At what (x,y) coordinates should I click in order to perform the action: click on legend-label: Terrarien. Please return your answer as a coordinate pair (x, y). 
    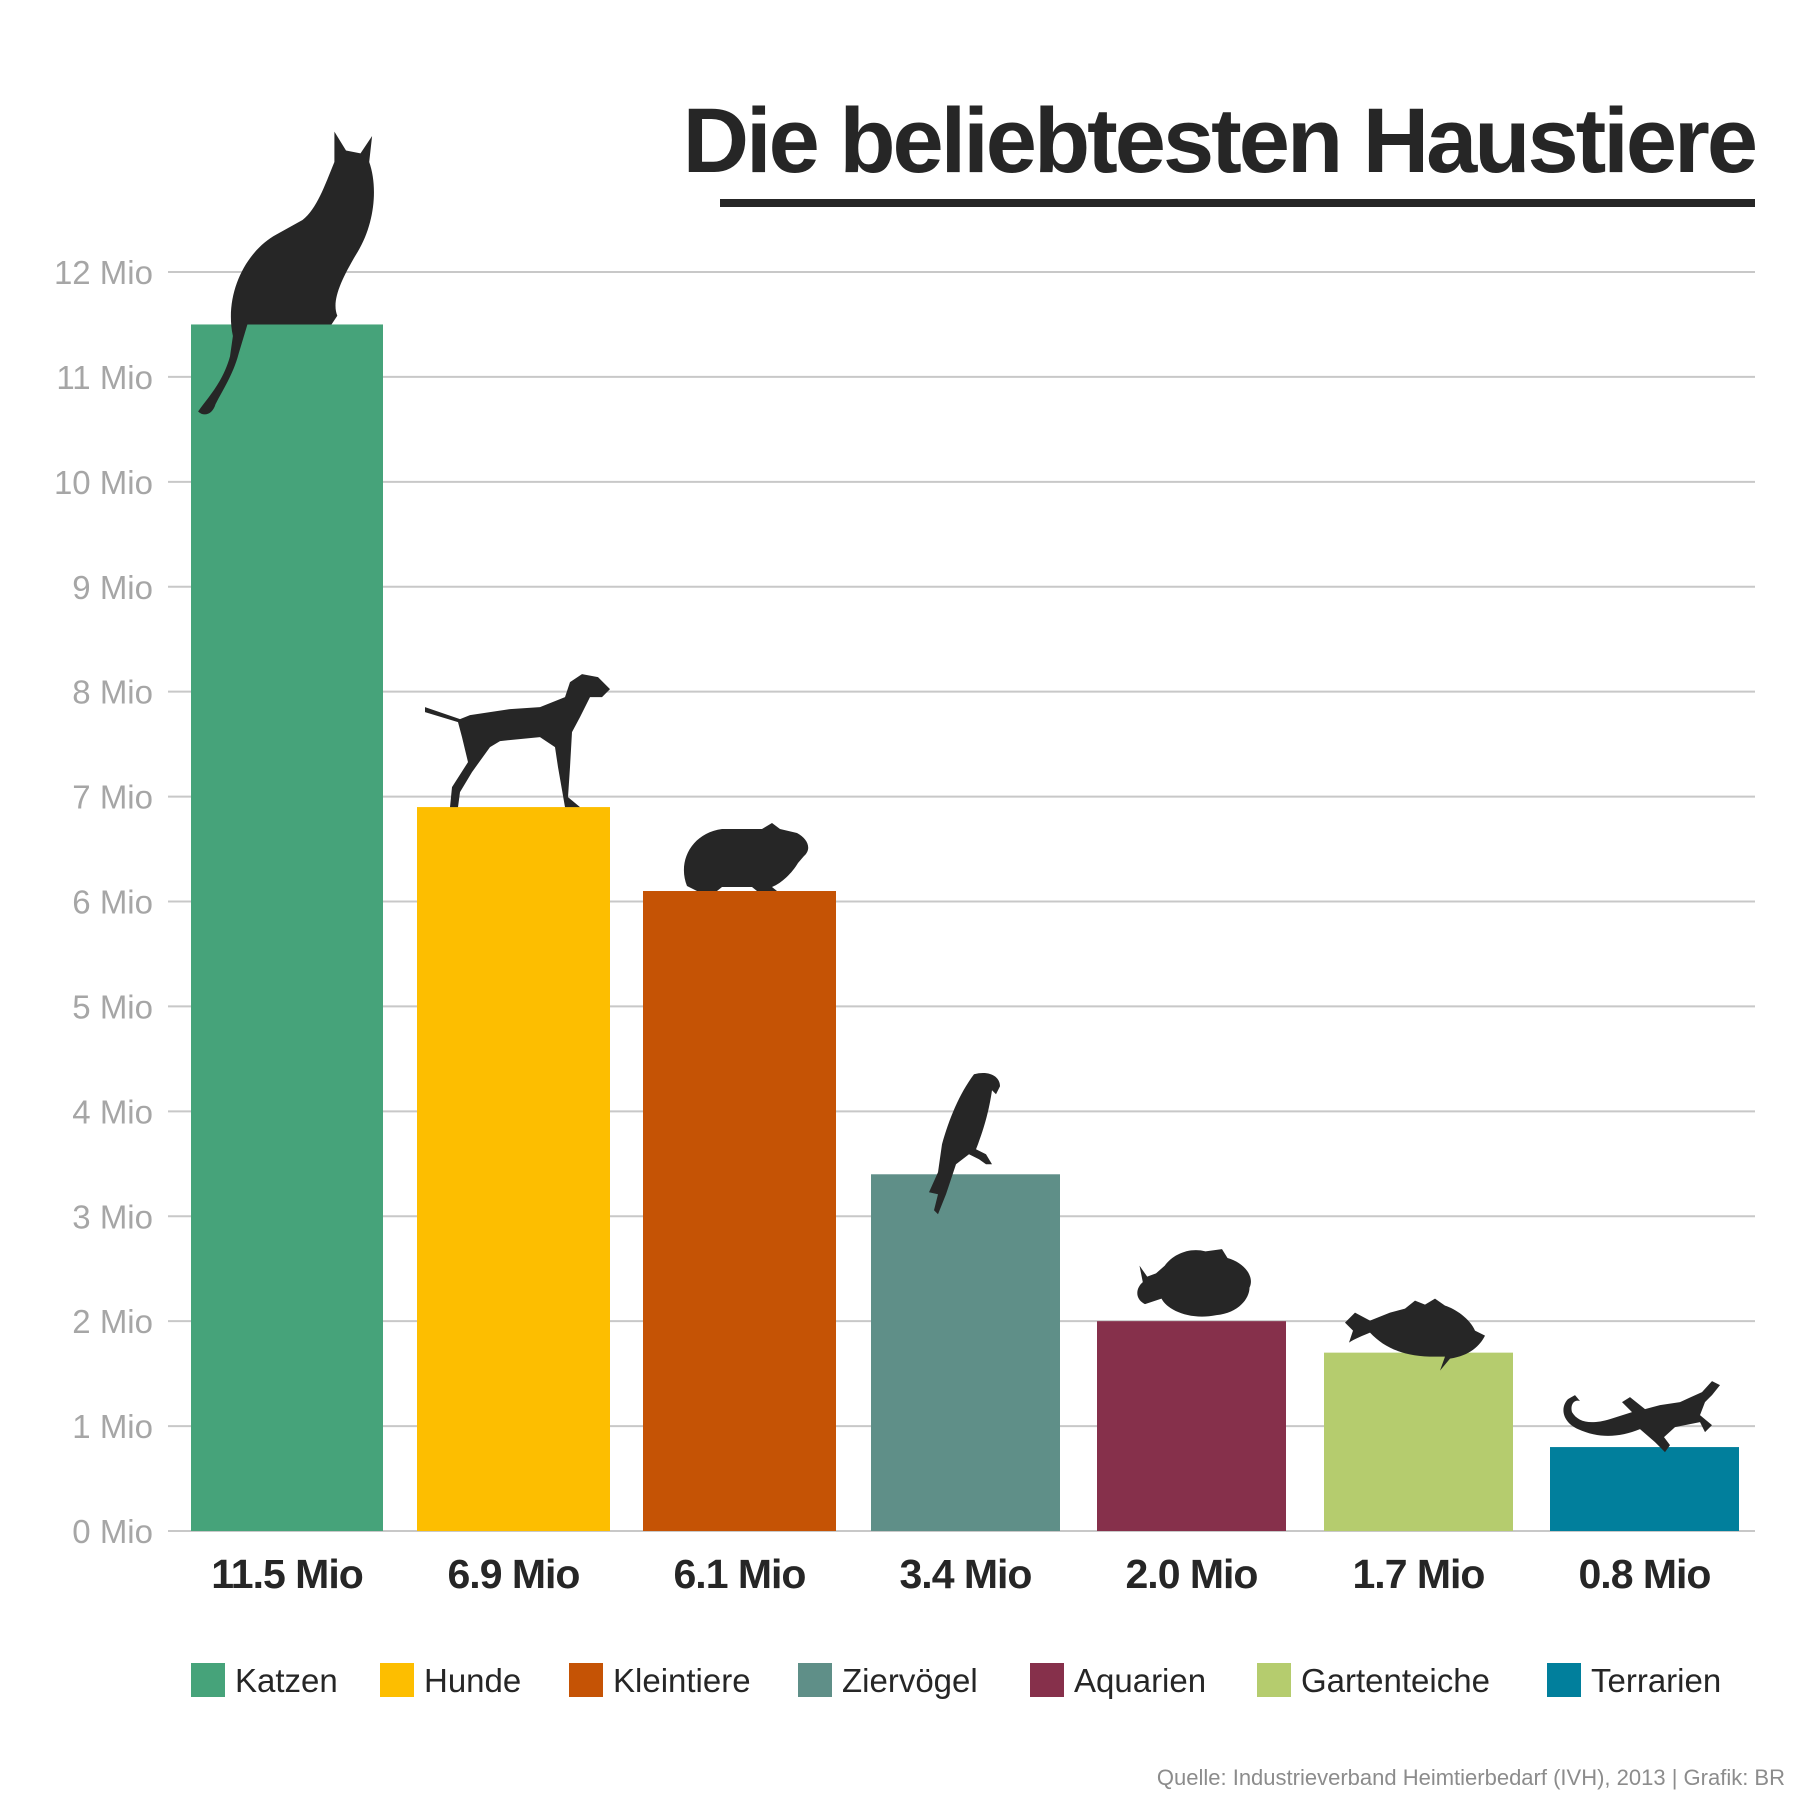
    Looking at the image, I should click on (1656, 1680).